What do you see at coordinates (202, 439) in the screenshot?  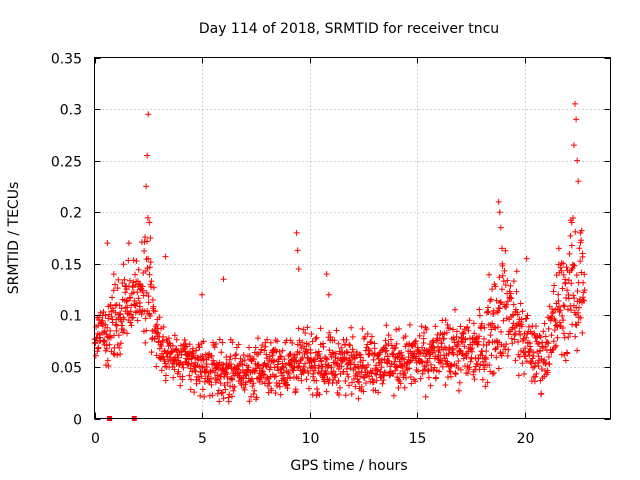 I see `x-tick-label: 5` at bounding box center [202, 439].